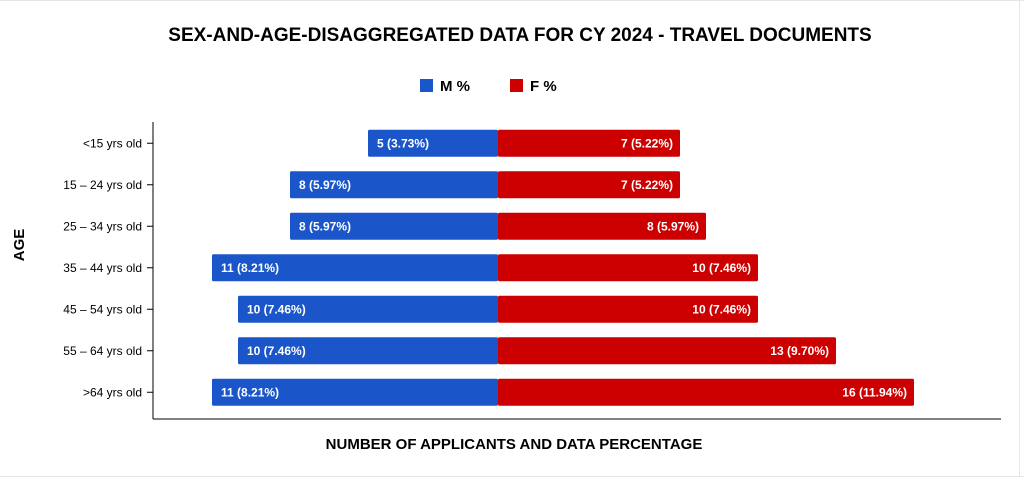 The image size is (1024, 479). Describe the element at coordinates (102, 185) in the screenshot. I see `y-tick-label: 15 – 24 yrs old` at that location.